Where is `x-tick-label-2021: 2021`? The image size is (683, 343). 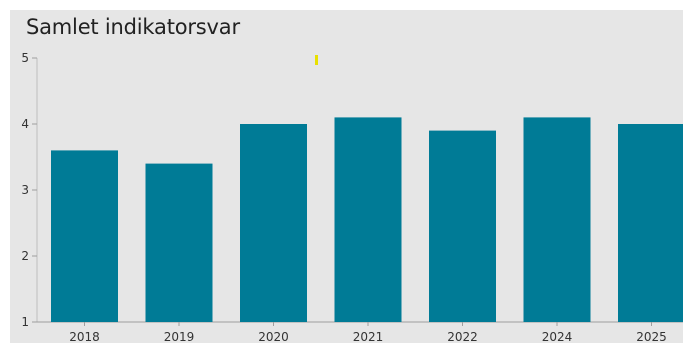
x-tick-label-2021: 2021 is located at coordinates (368, 336).